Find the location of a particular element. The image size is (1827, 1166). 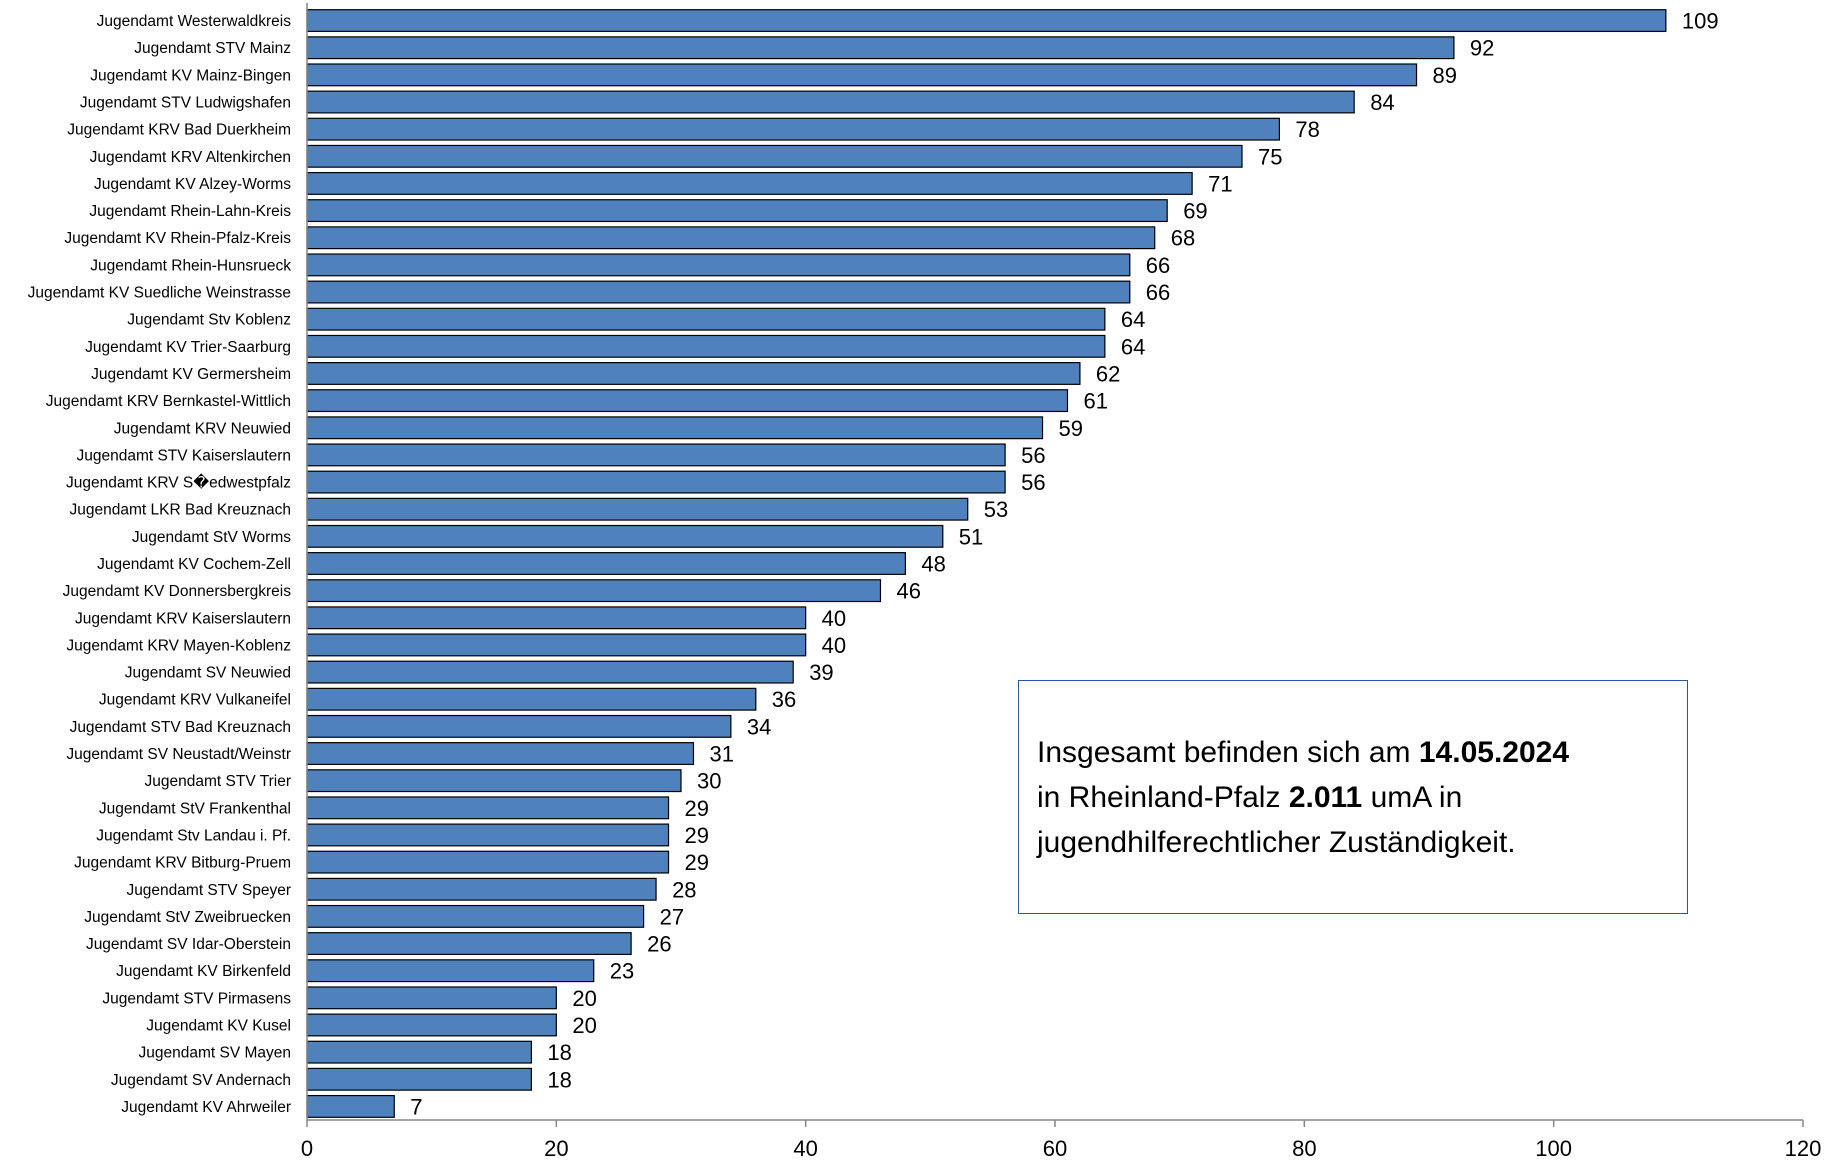

x-tick-label: 20 is located at coordinates (556, 1148).